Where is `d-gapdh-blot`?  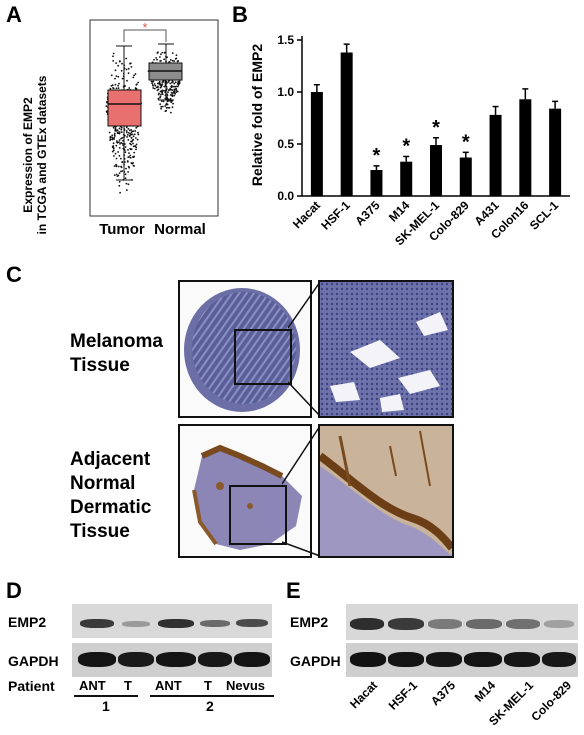 d-gapdh-blot is located at coordinates (172, 660).